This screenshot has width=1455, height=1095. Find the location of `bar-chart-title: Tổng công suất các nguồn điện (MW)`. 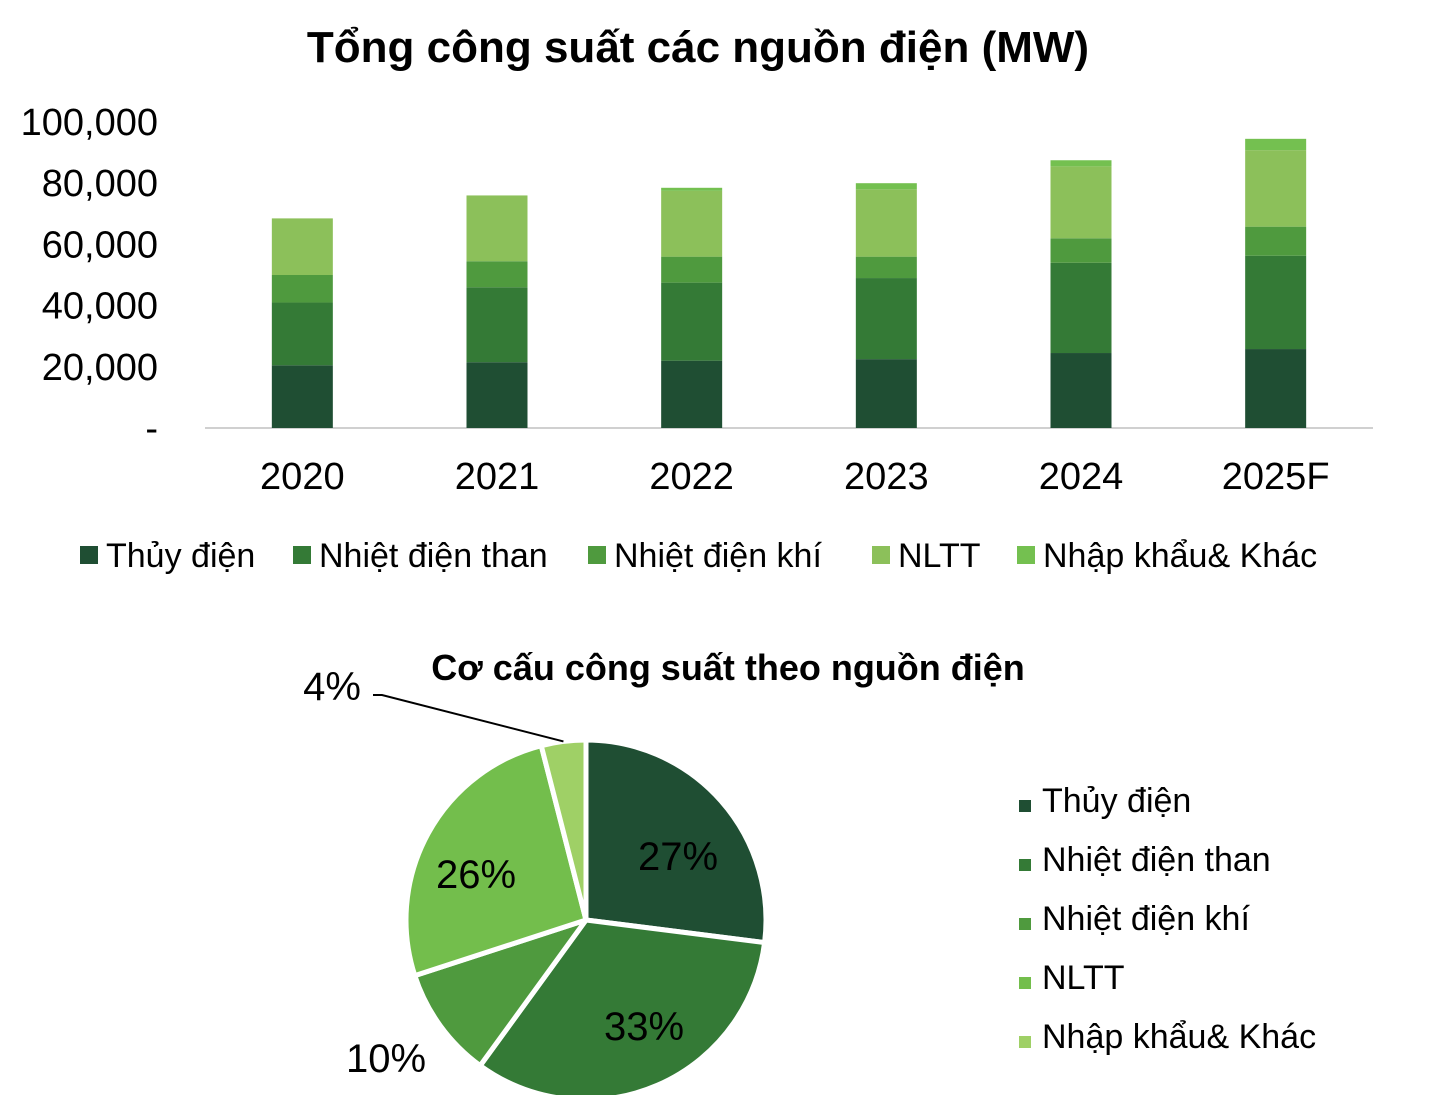

bar-chart-title: Tổng công suất các nguồn điện (MW) is located at coordinates (698, 47).